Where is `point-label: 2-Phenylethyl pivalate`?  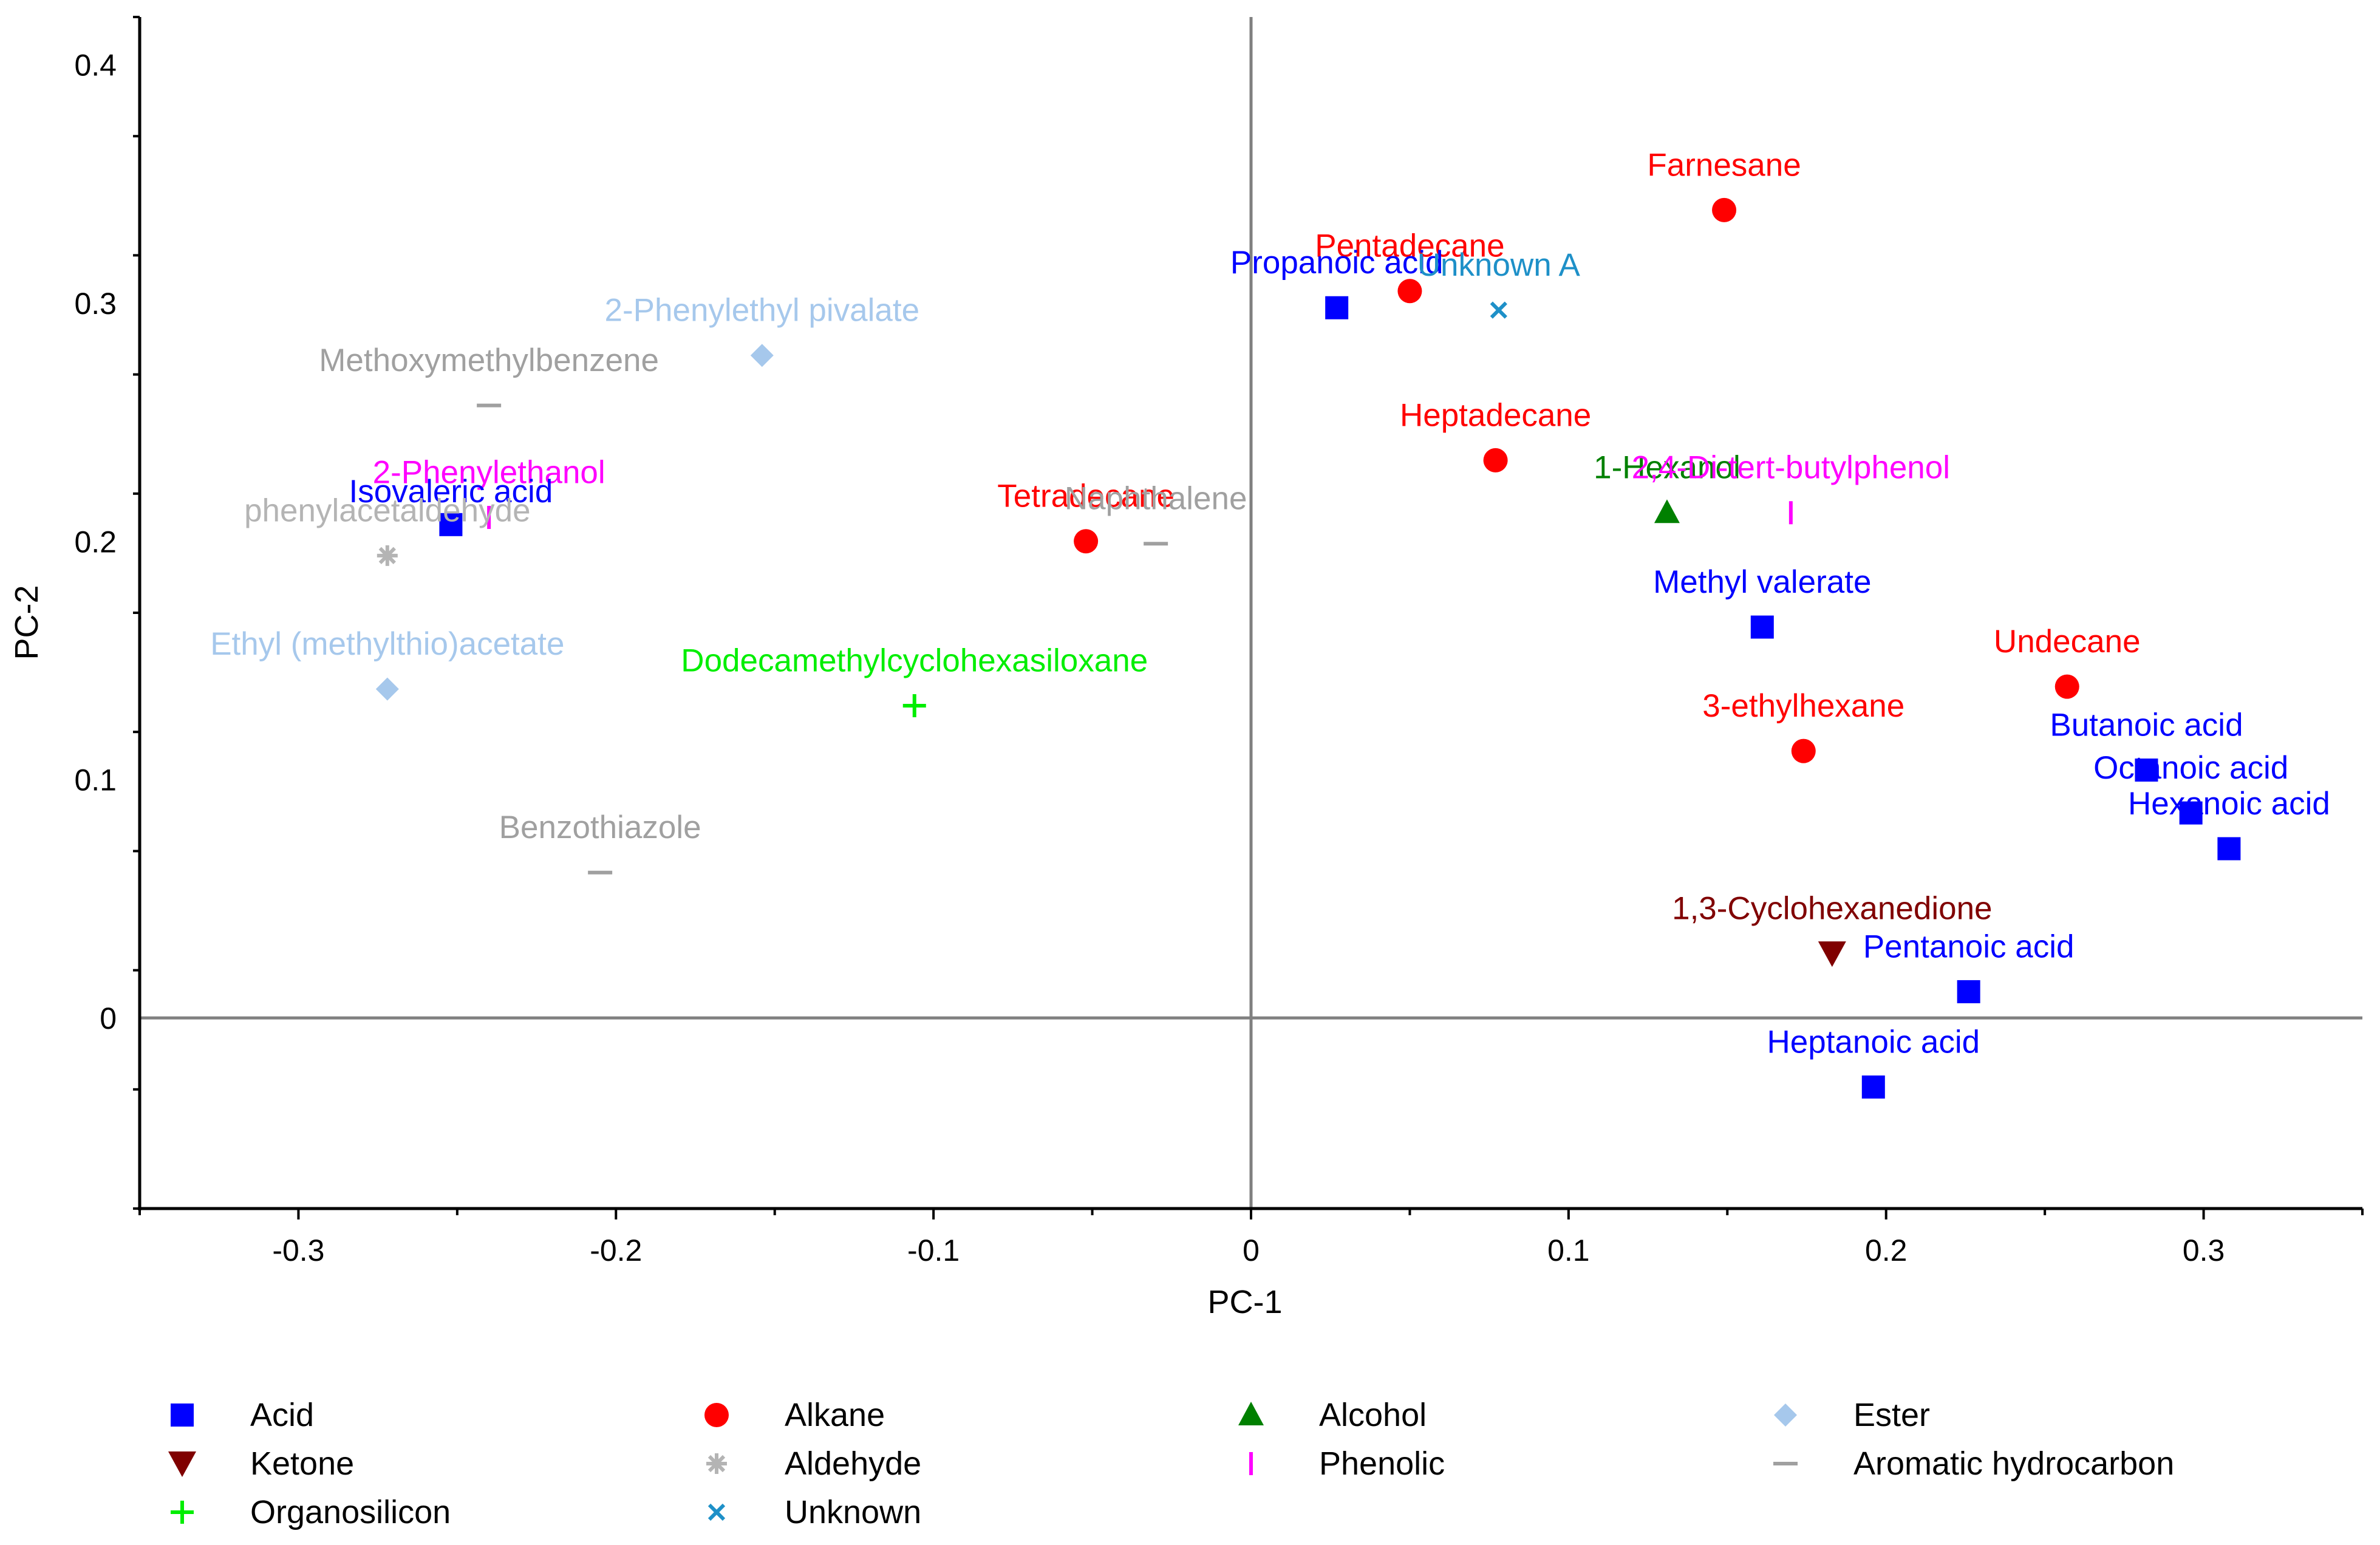 point-label: 2-Phenylethyl pivalate is located at coordinates (762, 311).